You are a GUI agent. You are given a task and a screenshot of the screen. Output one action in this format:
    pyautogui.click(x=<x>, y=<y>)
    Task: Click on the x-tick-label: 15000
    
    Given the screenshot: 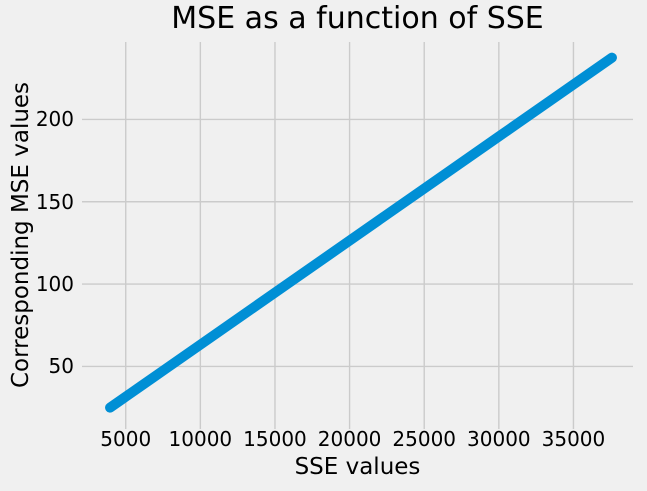 What is the action you would take?
    pyautogui.click(x=275, y=439)
    